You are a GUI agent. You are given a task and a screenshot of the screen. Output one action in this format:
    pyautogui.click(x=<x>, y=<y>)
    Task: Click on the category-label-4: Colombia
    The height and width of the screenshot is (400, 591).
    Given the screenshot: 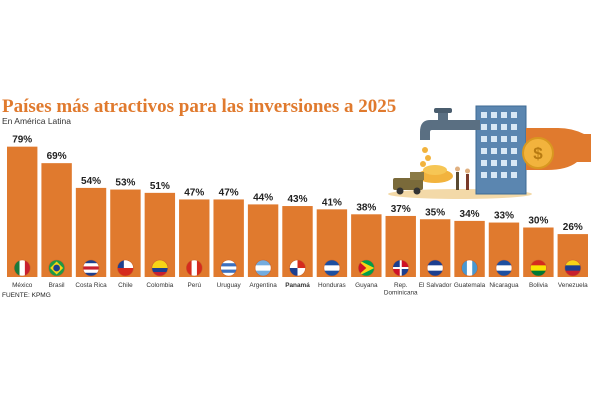 What is the action you would take?
    pyautogui.click(x=159, y=285)
    